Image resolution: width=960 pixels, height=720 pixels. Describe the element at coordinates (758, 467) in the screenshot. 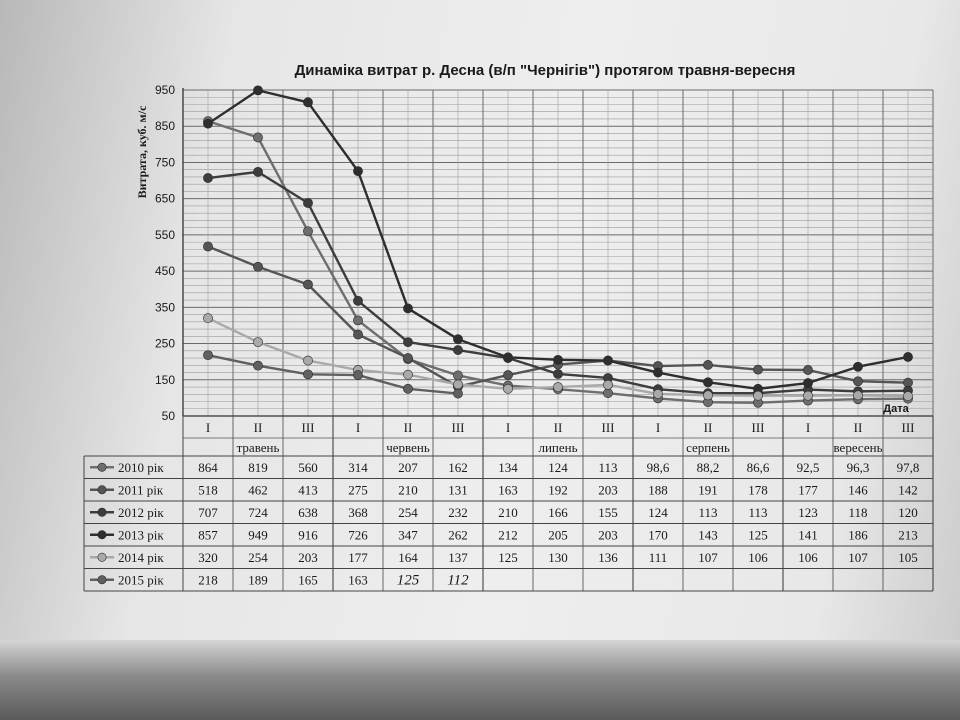

I see `table-cell: 86,6` at that location.